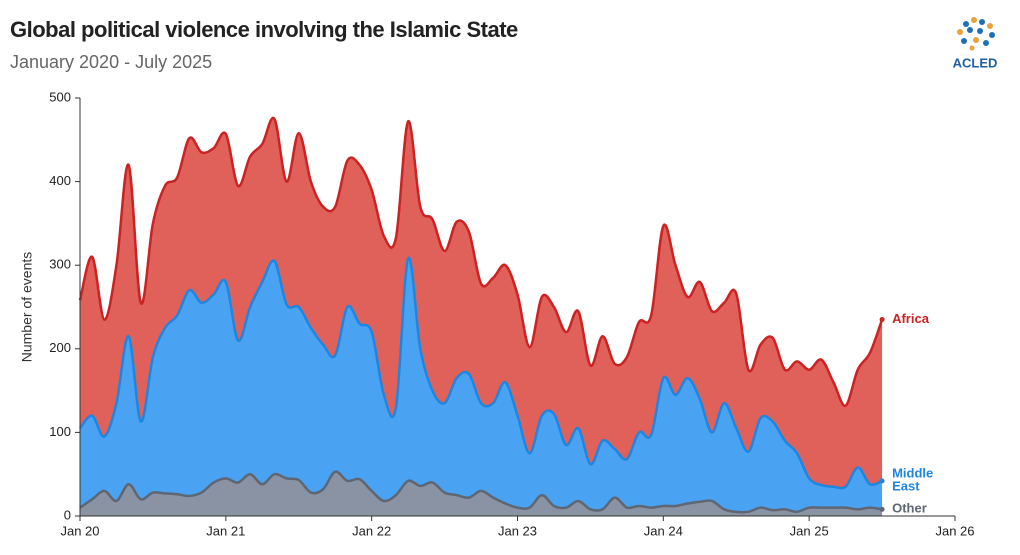  Describe the element at coordinates (60, 347) in the screenshot. I see `y-tick-label: 200` at that location.